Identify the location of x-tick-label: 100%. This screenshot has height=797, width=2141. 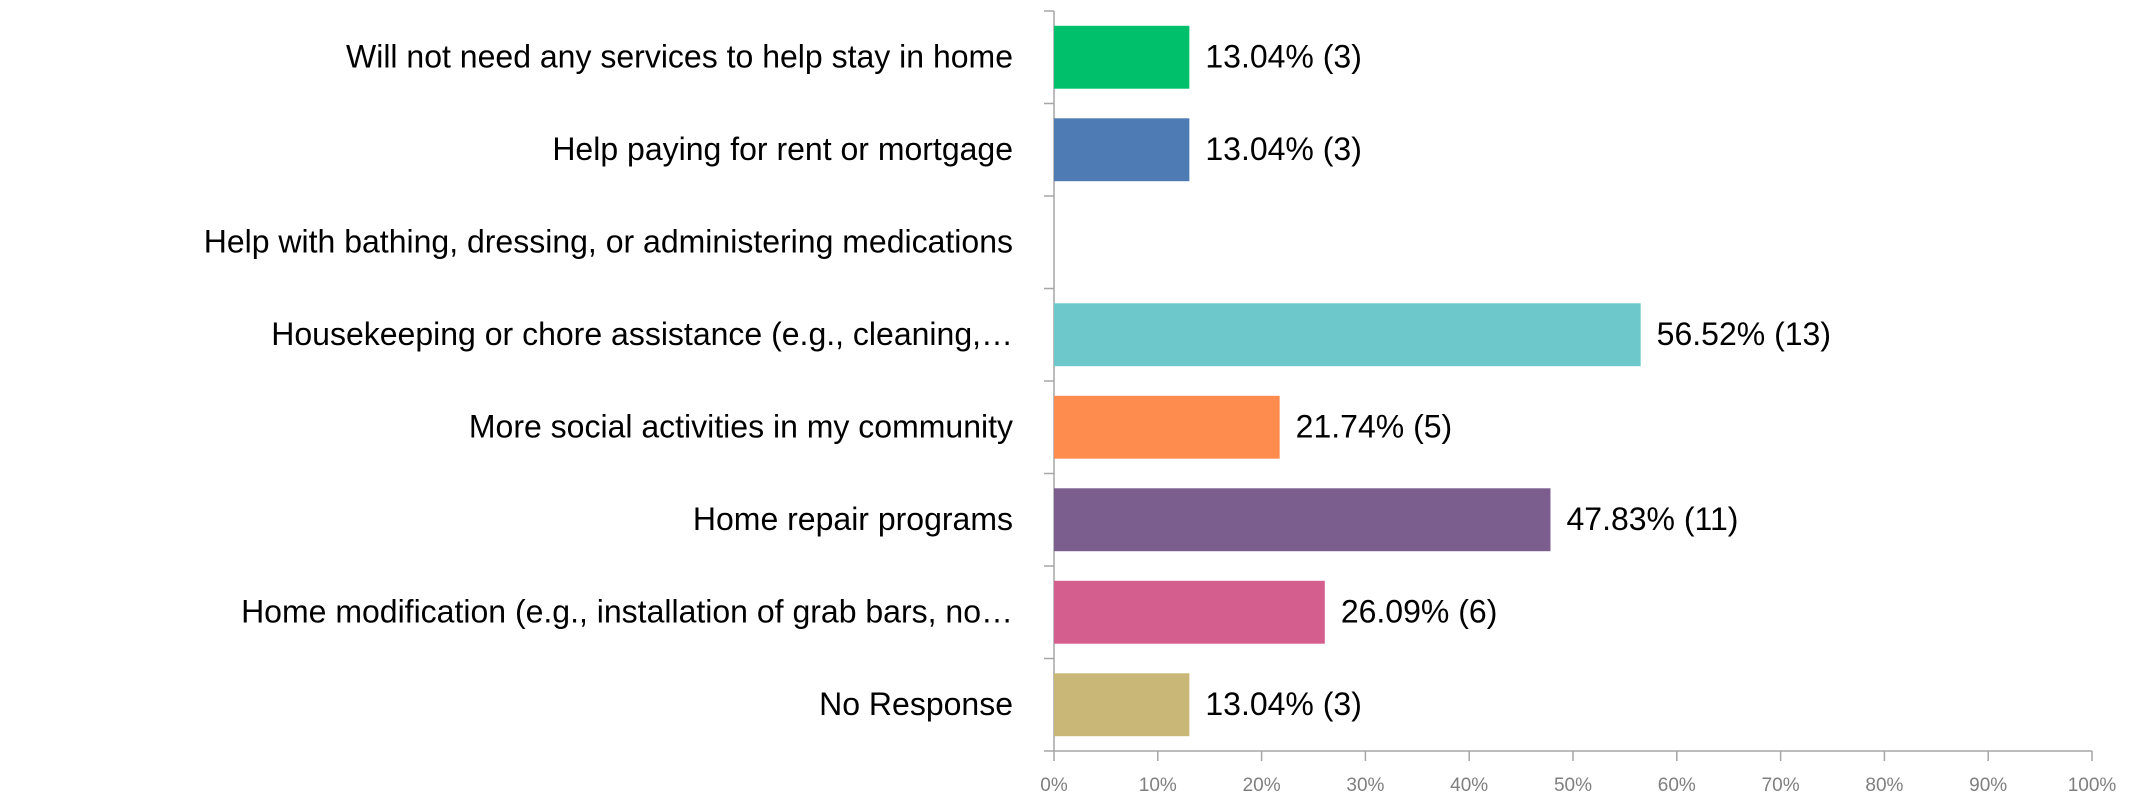
(2092, 785).